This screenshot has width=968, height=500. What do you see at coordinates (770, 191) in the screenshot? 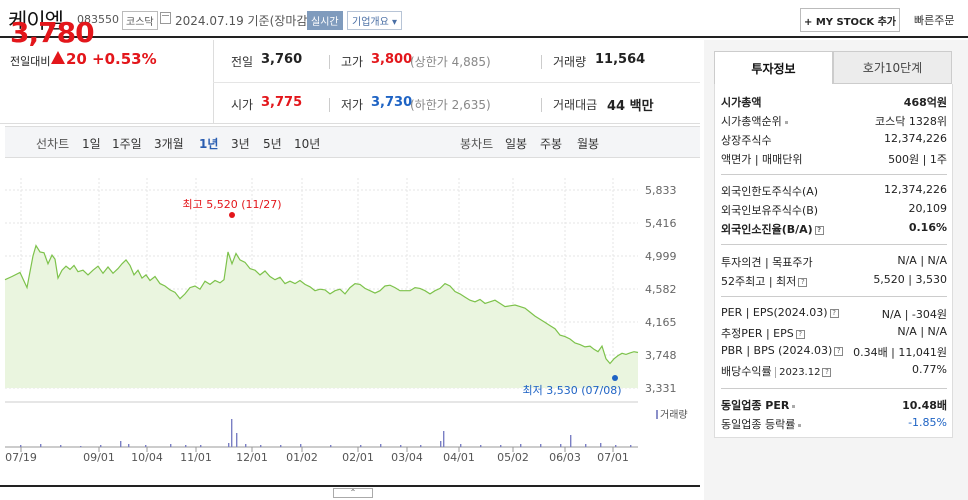
I see `foreign-limit-label: 외국인한도주식수(A)` at bounding box center [770, 191].